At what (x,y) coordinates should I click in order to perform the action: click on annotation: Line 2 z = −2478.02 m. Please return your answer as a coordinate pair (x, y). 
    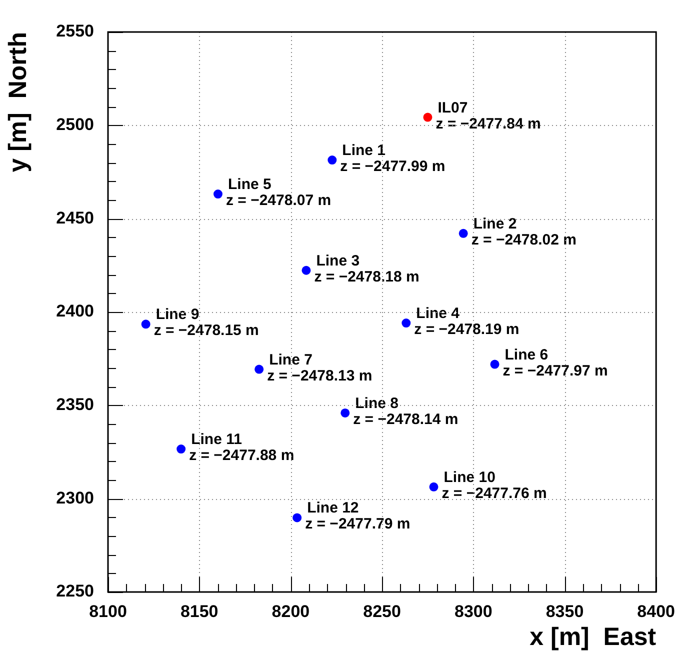
    Looking at the image, I should click on (523, 231).